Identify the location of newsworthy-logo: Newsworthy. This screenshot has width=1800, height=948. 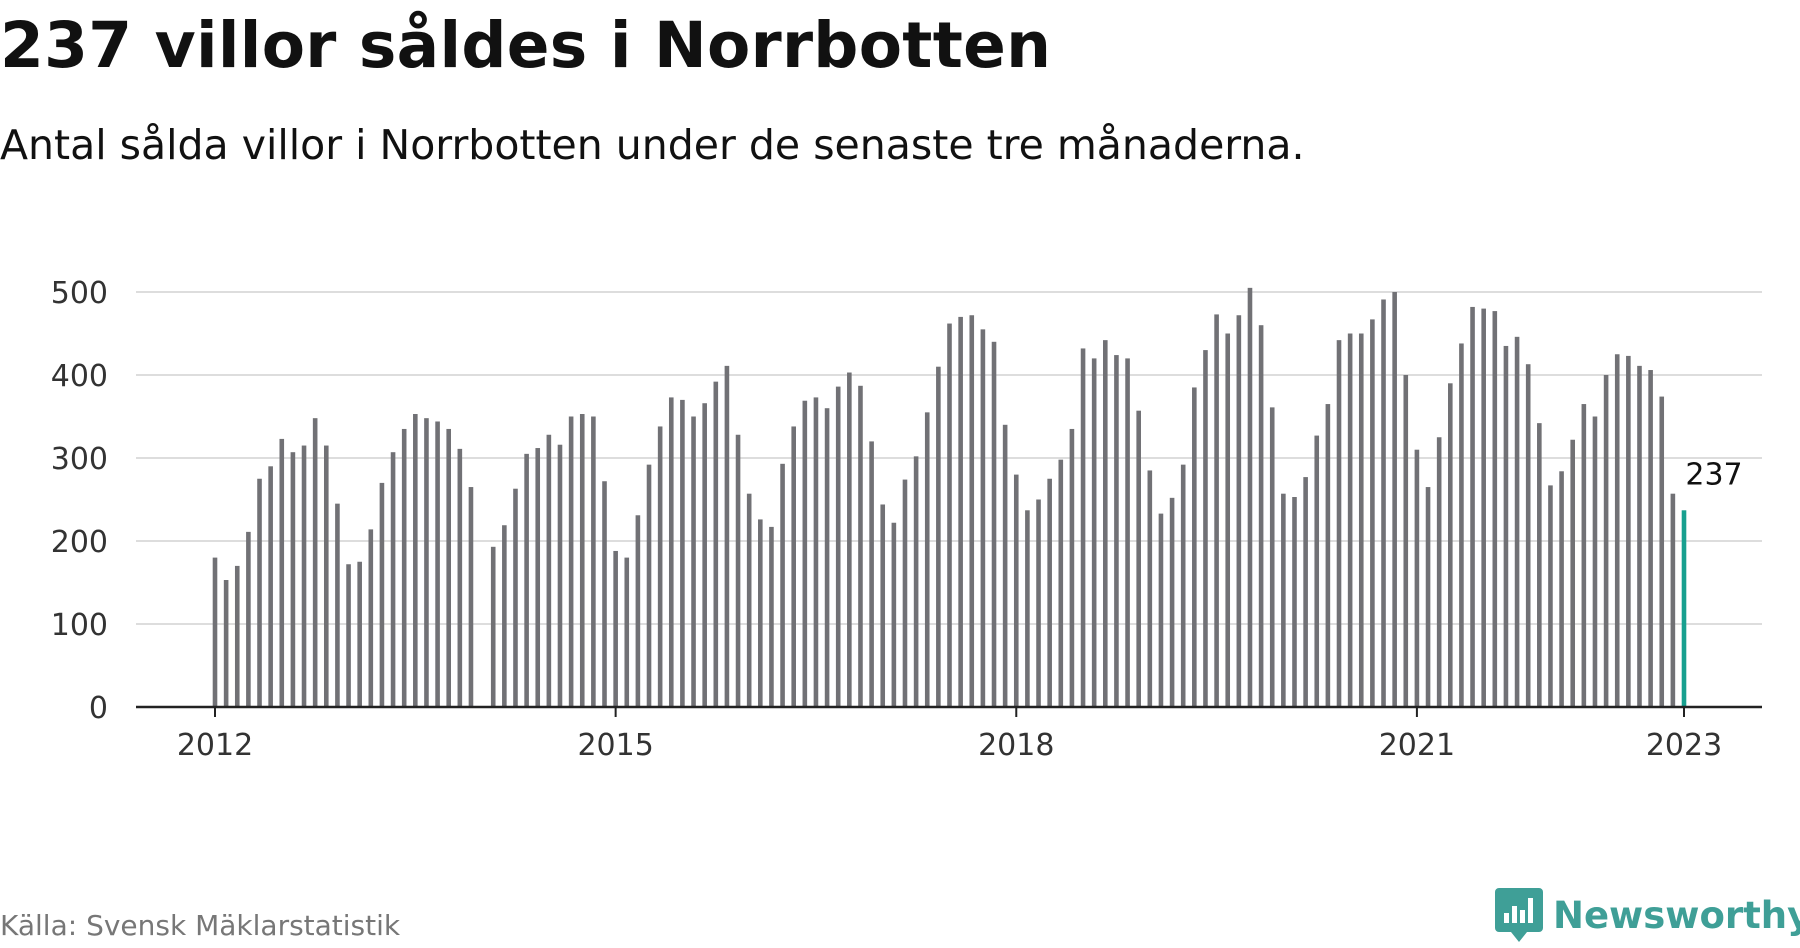
(1647, 915).